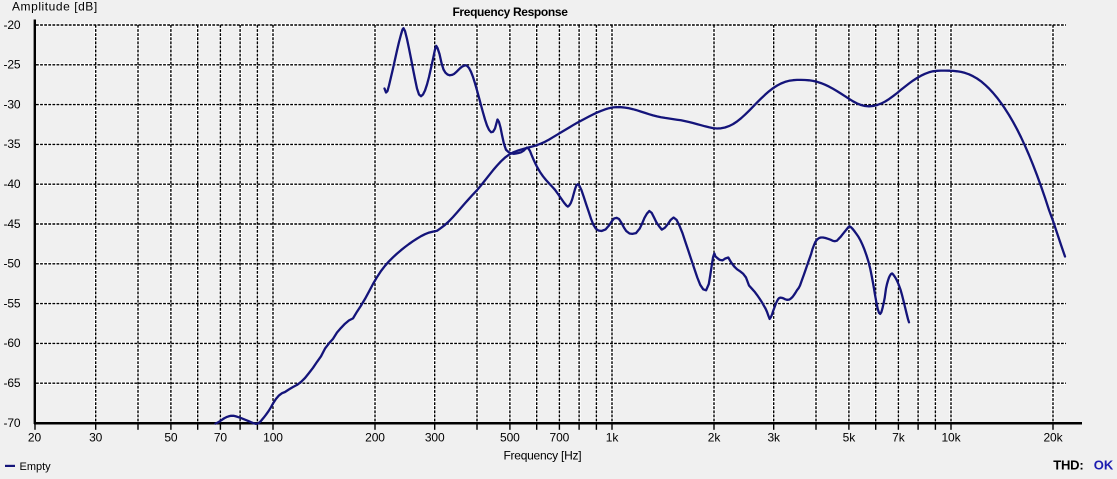 The height and width of the screenshot is (479, 1117). Describe the element at coordinates (715, 437) in the screenshot. I see `svg-text: 2k` at that location.